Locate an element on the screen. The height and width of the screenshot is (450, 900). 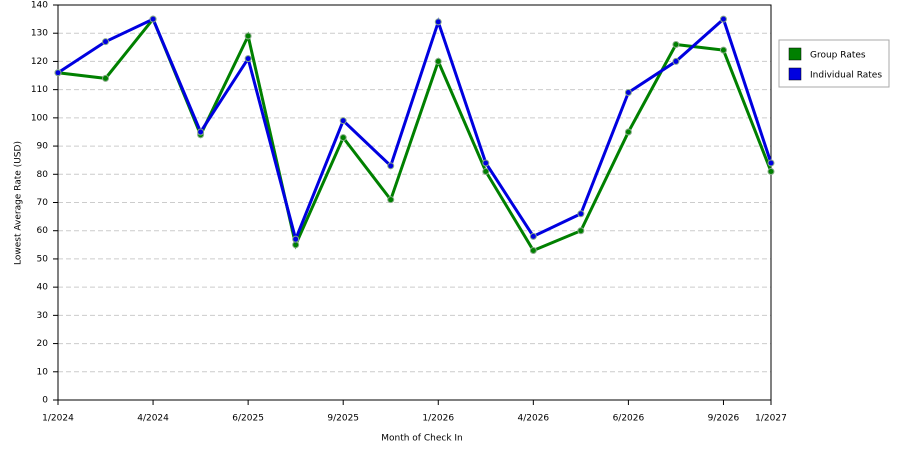
y-axis-label: Lowest Average Rate (USD) is located at coordinates (19, 203).